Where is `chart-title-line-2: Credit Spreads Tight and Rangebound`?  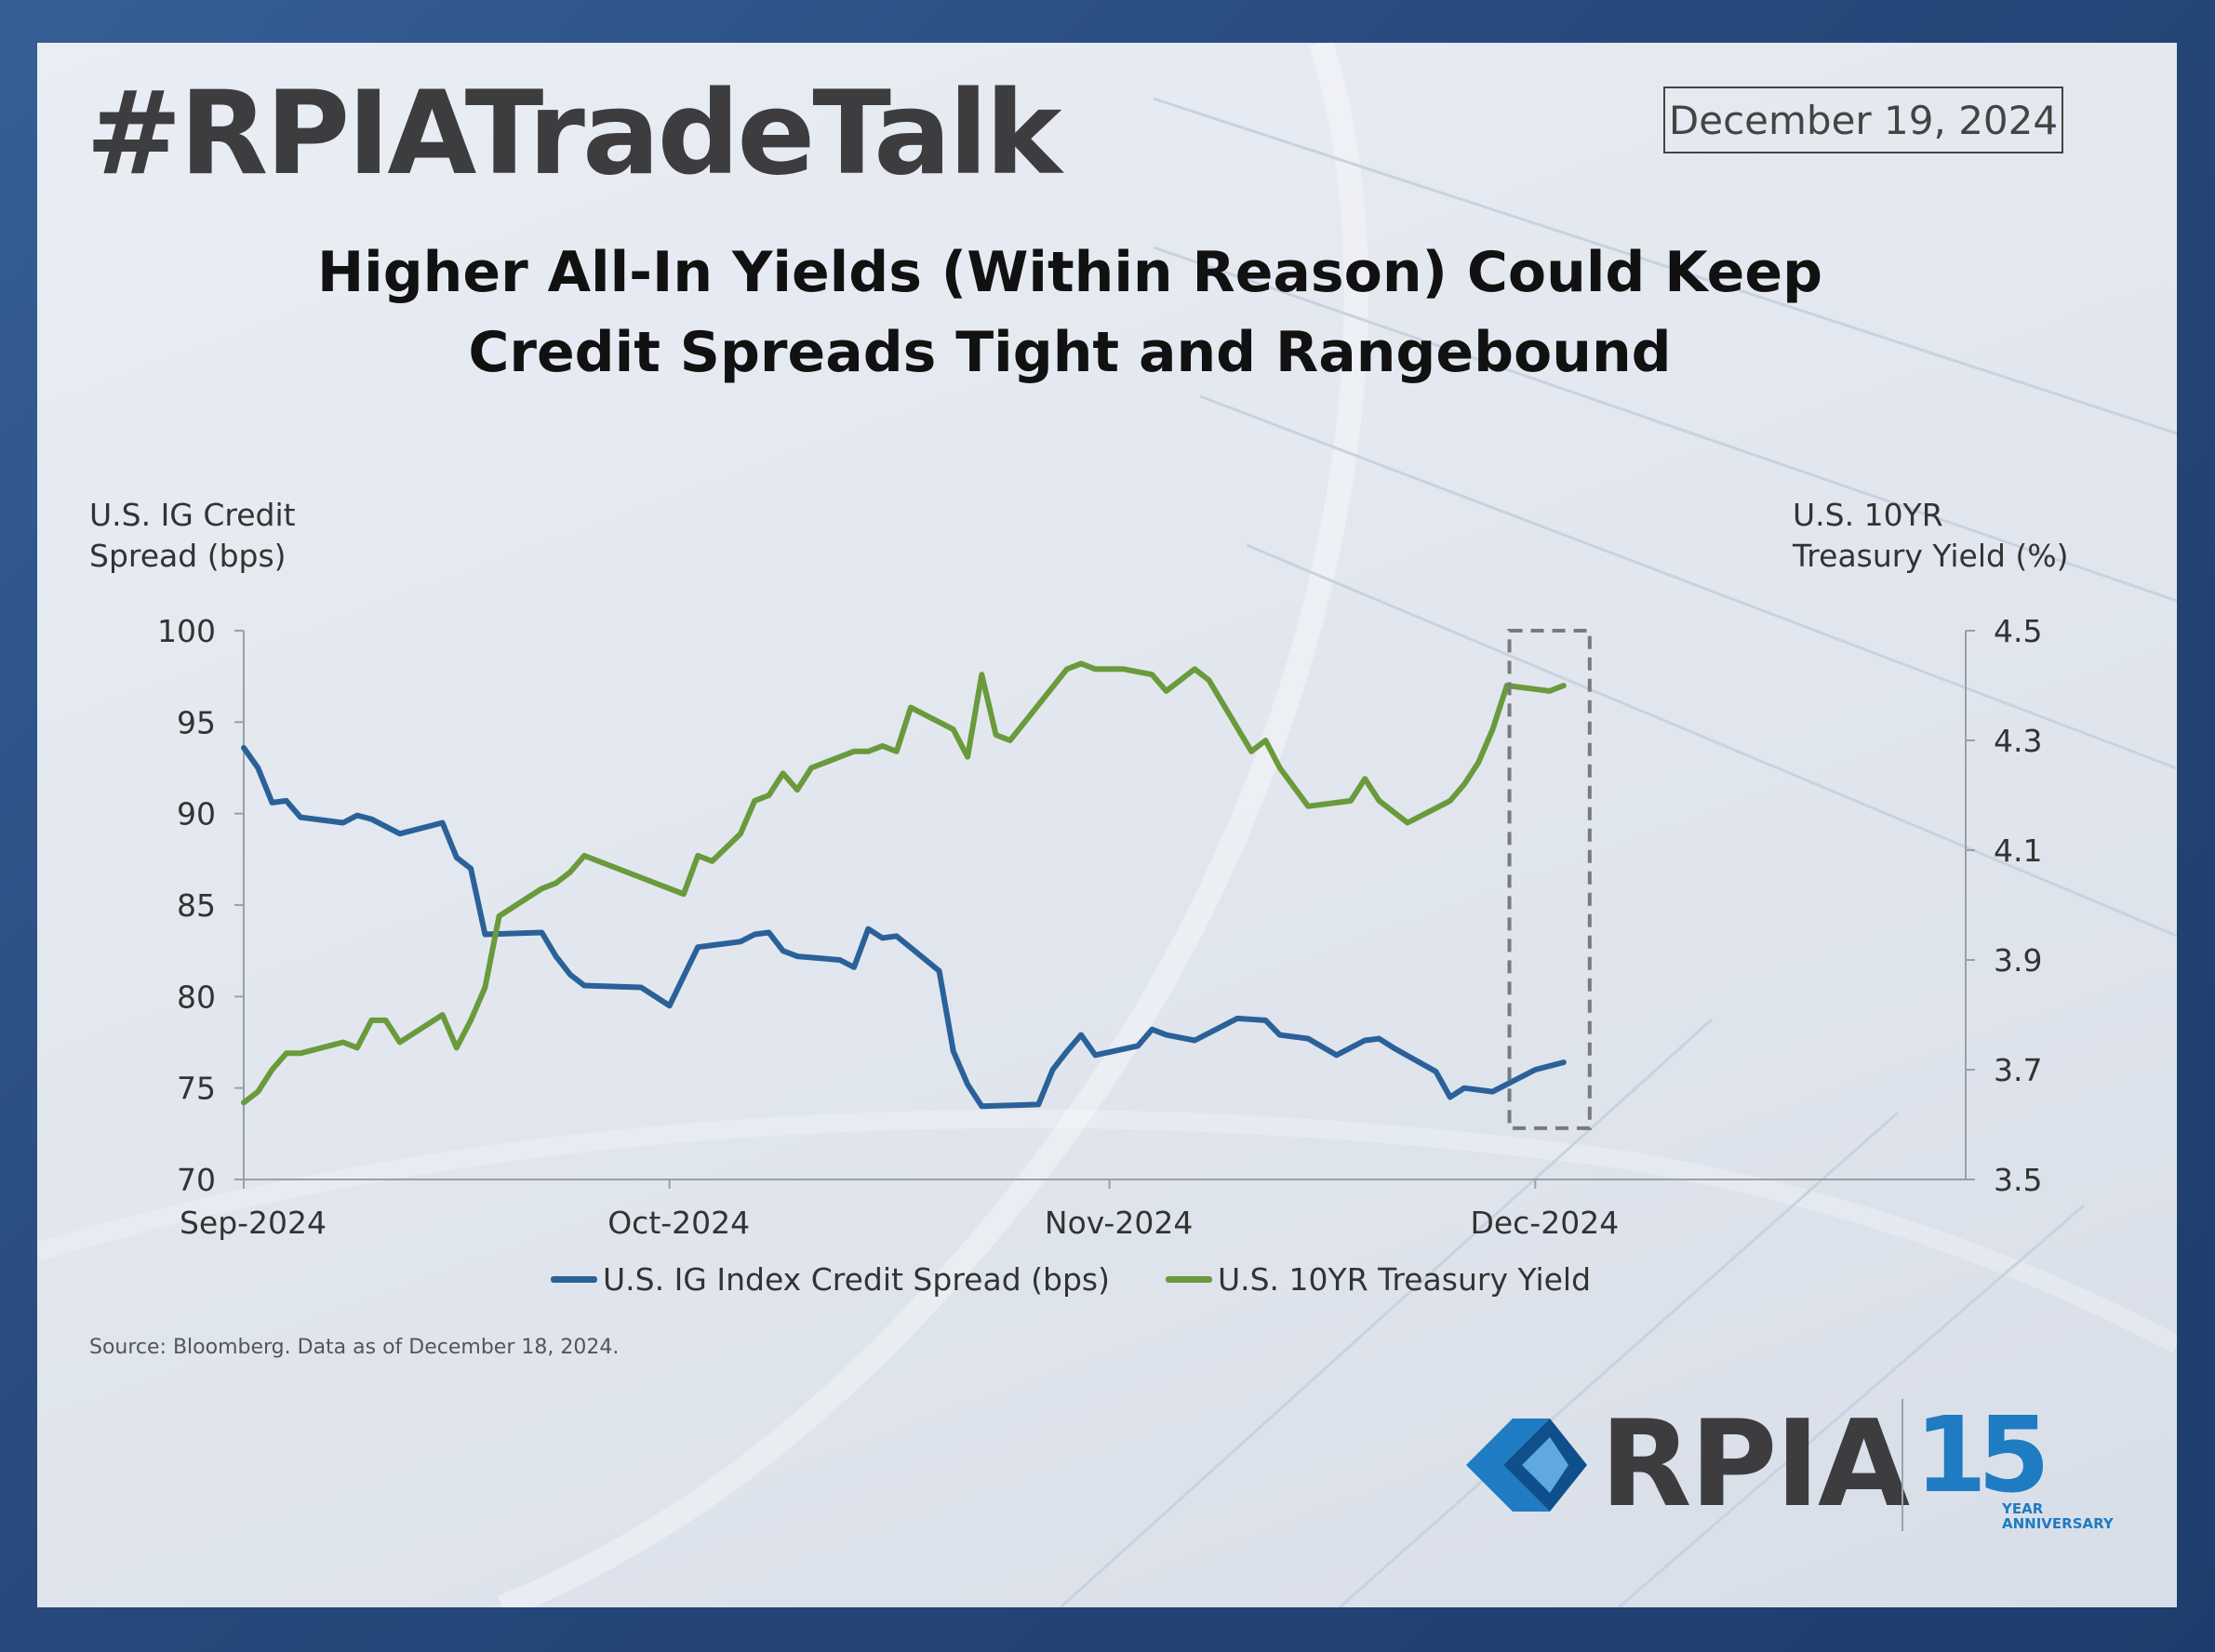 chart-title-line-2: Credit Spreads Tight and Rangebound is located at coordinates (1070, 352).